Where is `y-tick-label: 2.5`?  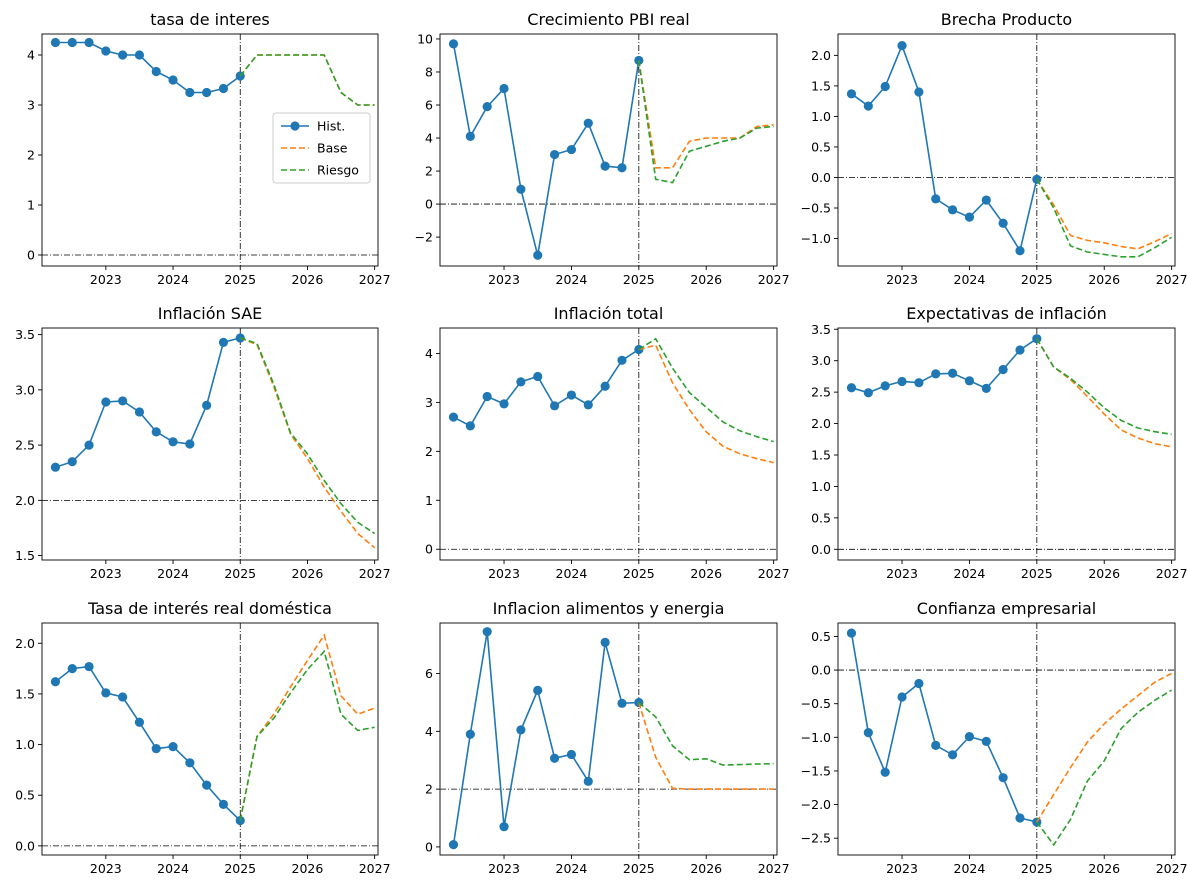
y-tick-label: 2.5 is located at coordinates (821, 392).